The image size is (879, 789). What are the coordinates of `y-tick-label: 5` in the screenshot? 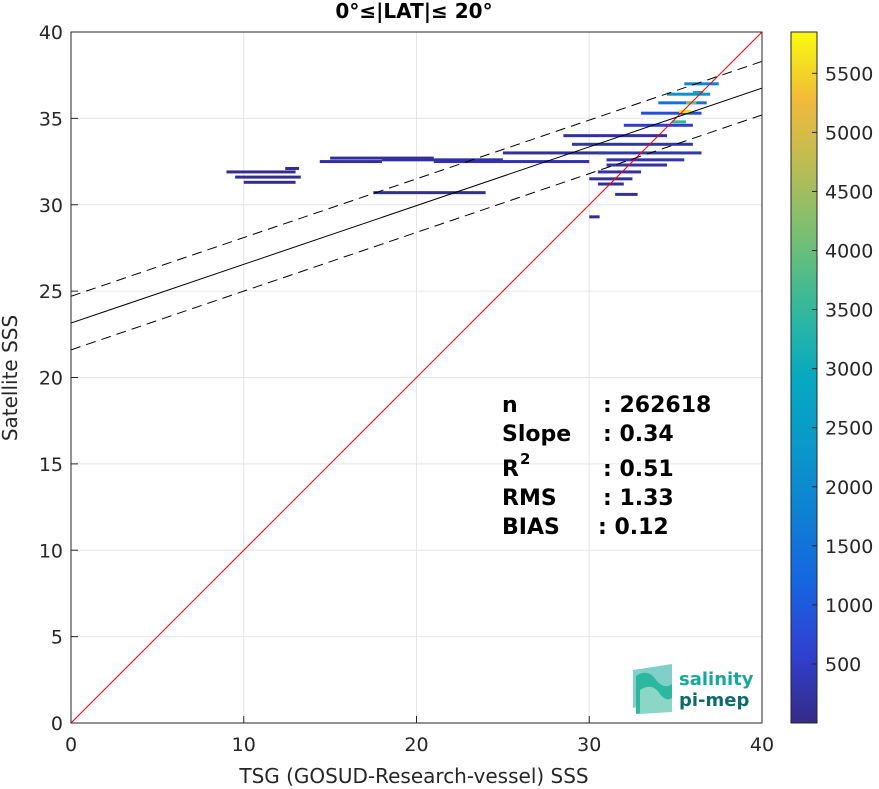 It's located at (57, 638).